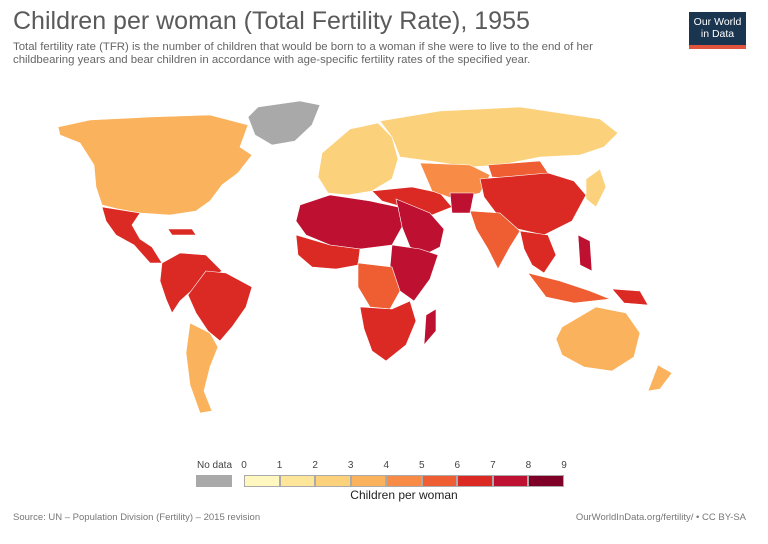 The height and width of the screenshot is (544, 768). Describe the element at coordinates (630, 297) in the screenshot. I see `papua-new-guinea` at that location.